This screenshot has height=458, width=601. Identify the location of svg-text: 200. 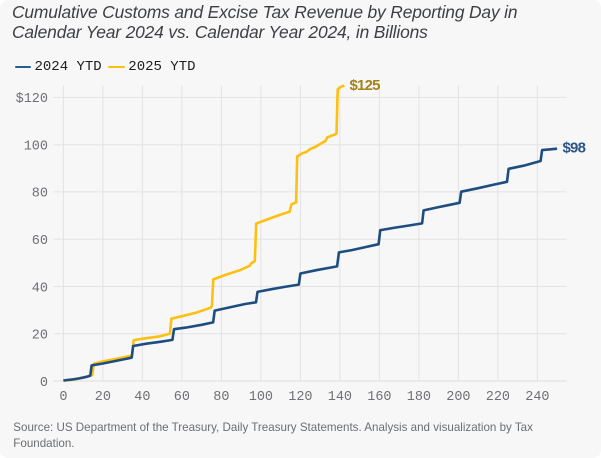
(458, 397).